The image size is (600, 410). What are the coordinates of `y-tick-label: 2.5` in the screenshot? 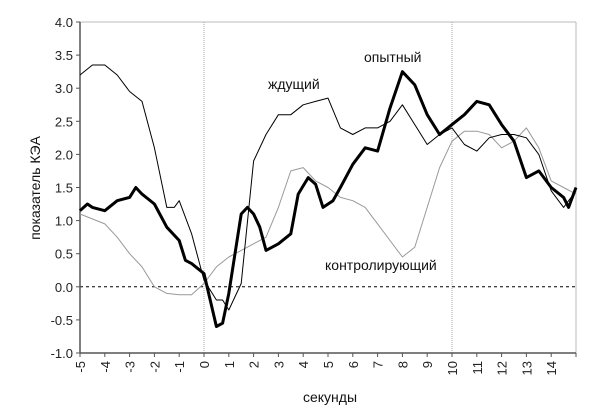 It's located at (64, 121).